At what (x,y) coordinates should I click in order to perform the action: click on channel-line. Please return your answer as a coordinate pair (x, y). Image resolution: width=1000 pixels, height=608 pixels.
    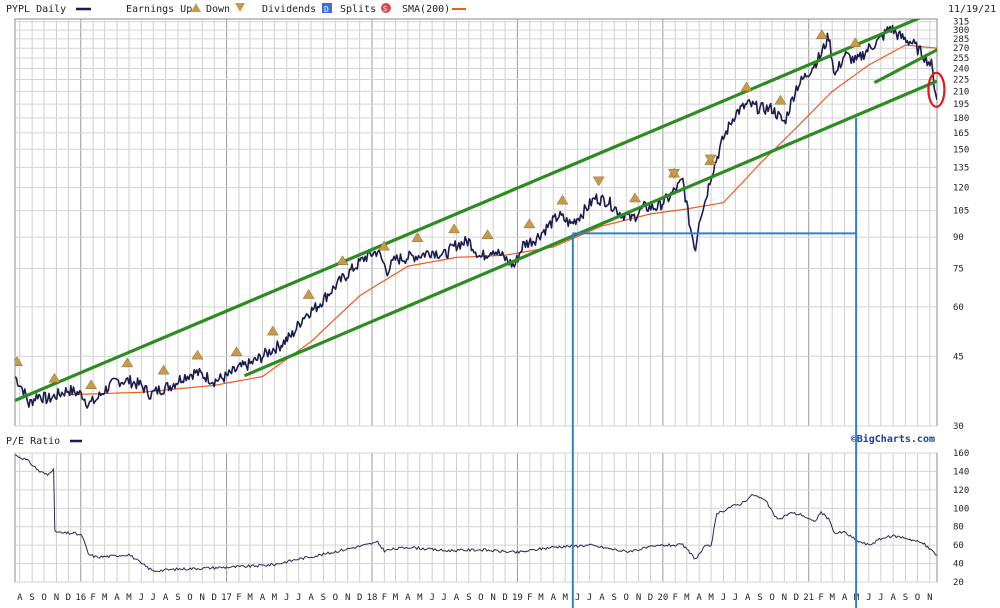
    Looking at the image, I should click on (905, 66).